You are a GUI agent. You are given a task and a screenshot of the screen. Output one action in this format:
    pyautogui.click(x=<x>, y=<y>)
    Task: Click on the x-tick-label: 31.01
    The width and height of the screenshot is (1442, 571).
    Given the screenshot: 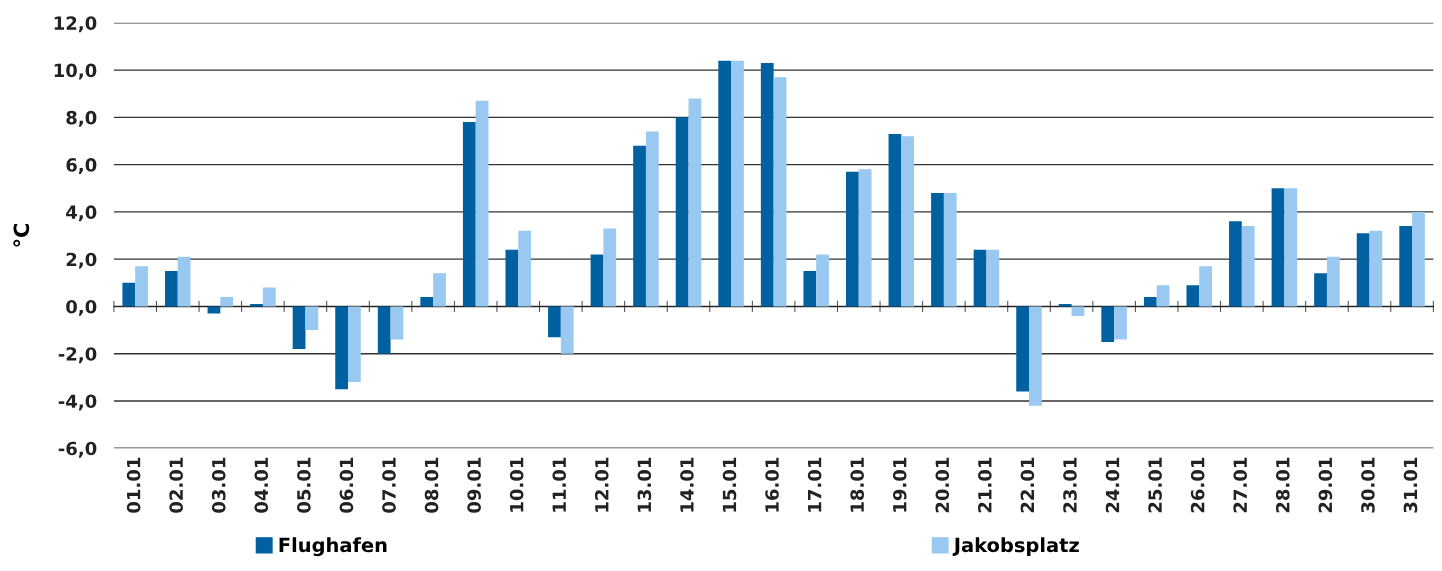 What is the action you would take?
    pyautogui.click(x=1410, y=485)
    